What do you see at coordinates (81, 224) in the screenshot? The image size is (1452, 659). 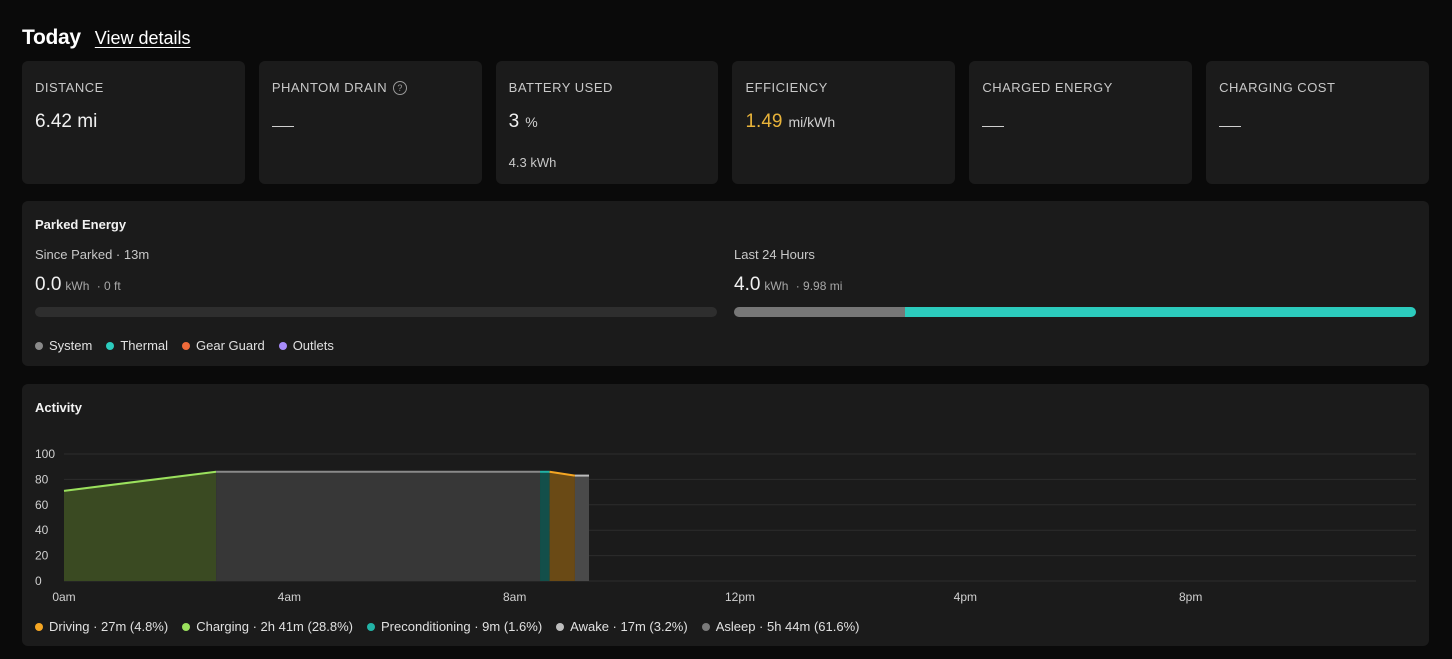 I see `parked-energy-title: Parked Energy` at bounding box center [81, 224].